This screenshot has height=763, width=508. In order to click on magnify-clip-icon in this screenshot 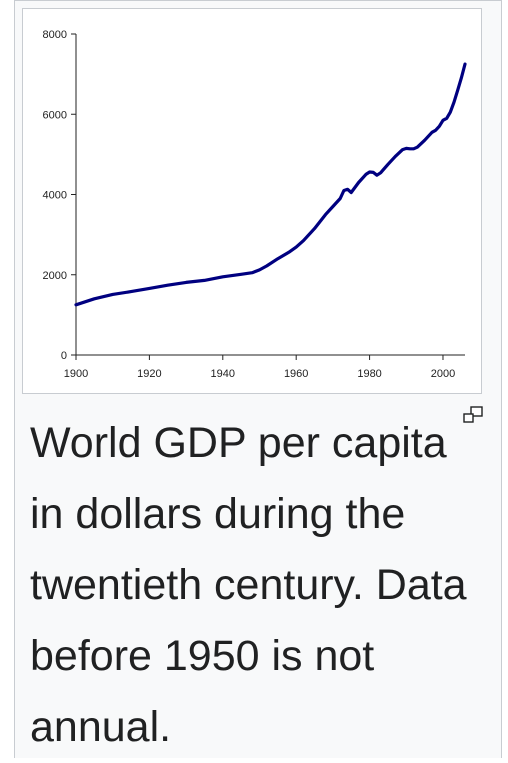, I will do `click(473, 415)`.